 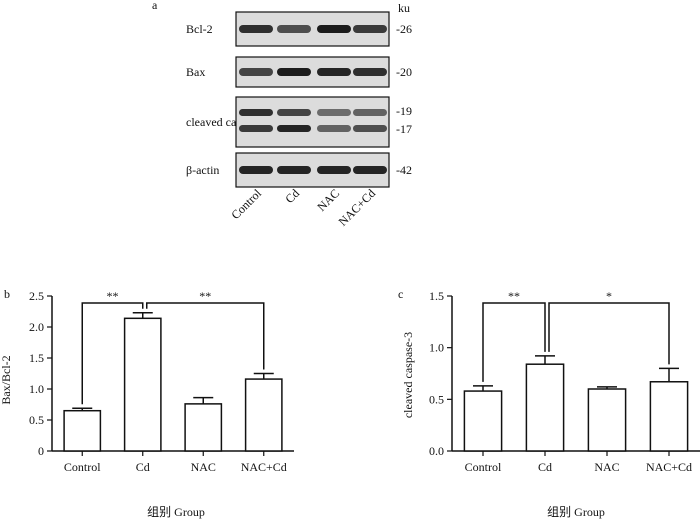 What do you see at coordinates (246, 204) in the screenshot?
I see `lane-label: Control` at bounding box center [246, 204].